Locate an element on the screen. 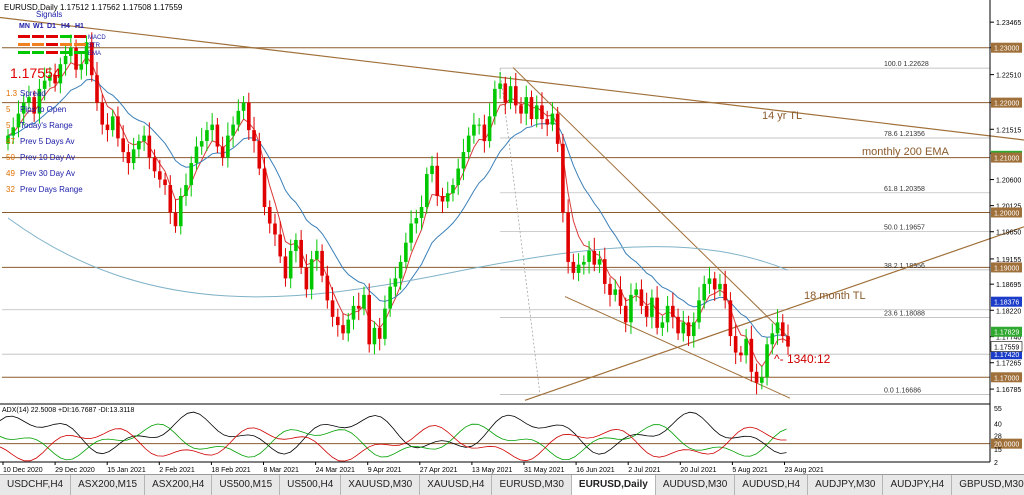 The image size is (1024, 495). symbol-tab: AUDJPY,M30 is located at coordinates (846, 485).